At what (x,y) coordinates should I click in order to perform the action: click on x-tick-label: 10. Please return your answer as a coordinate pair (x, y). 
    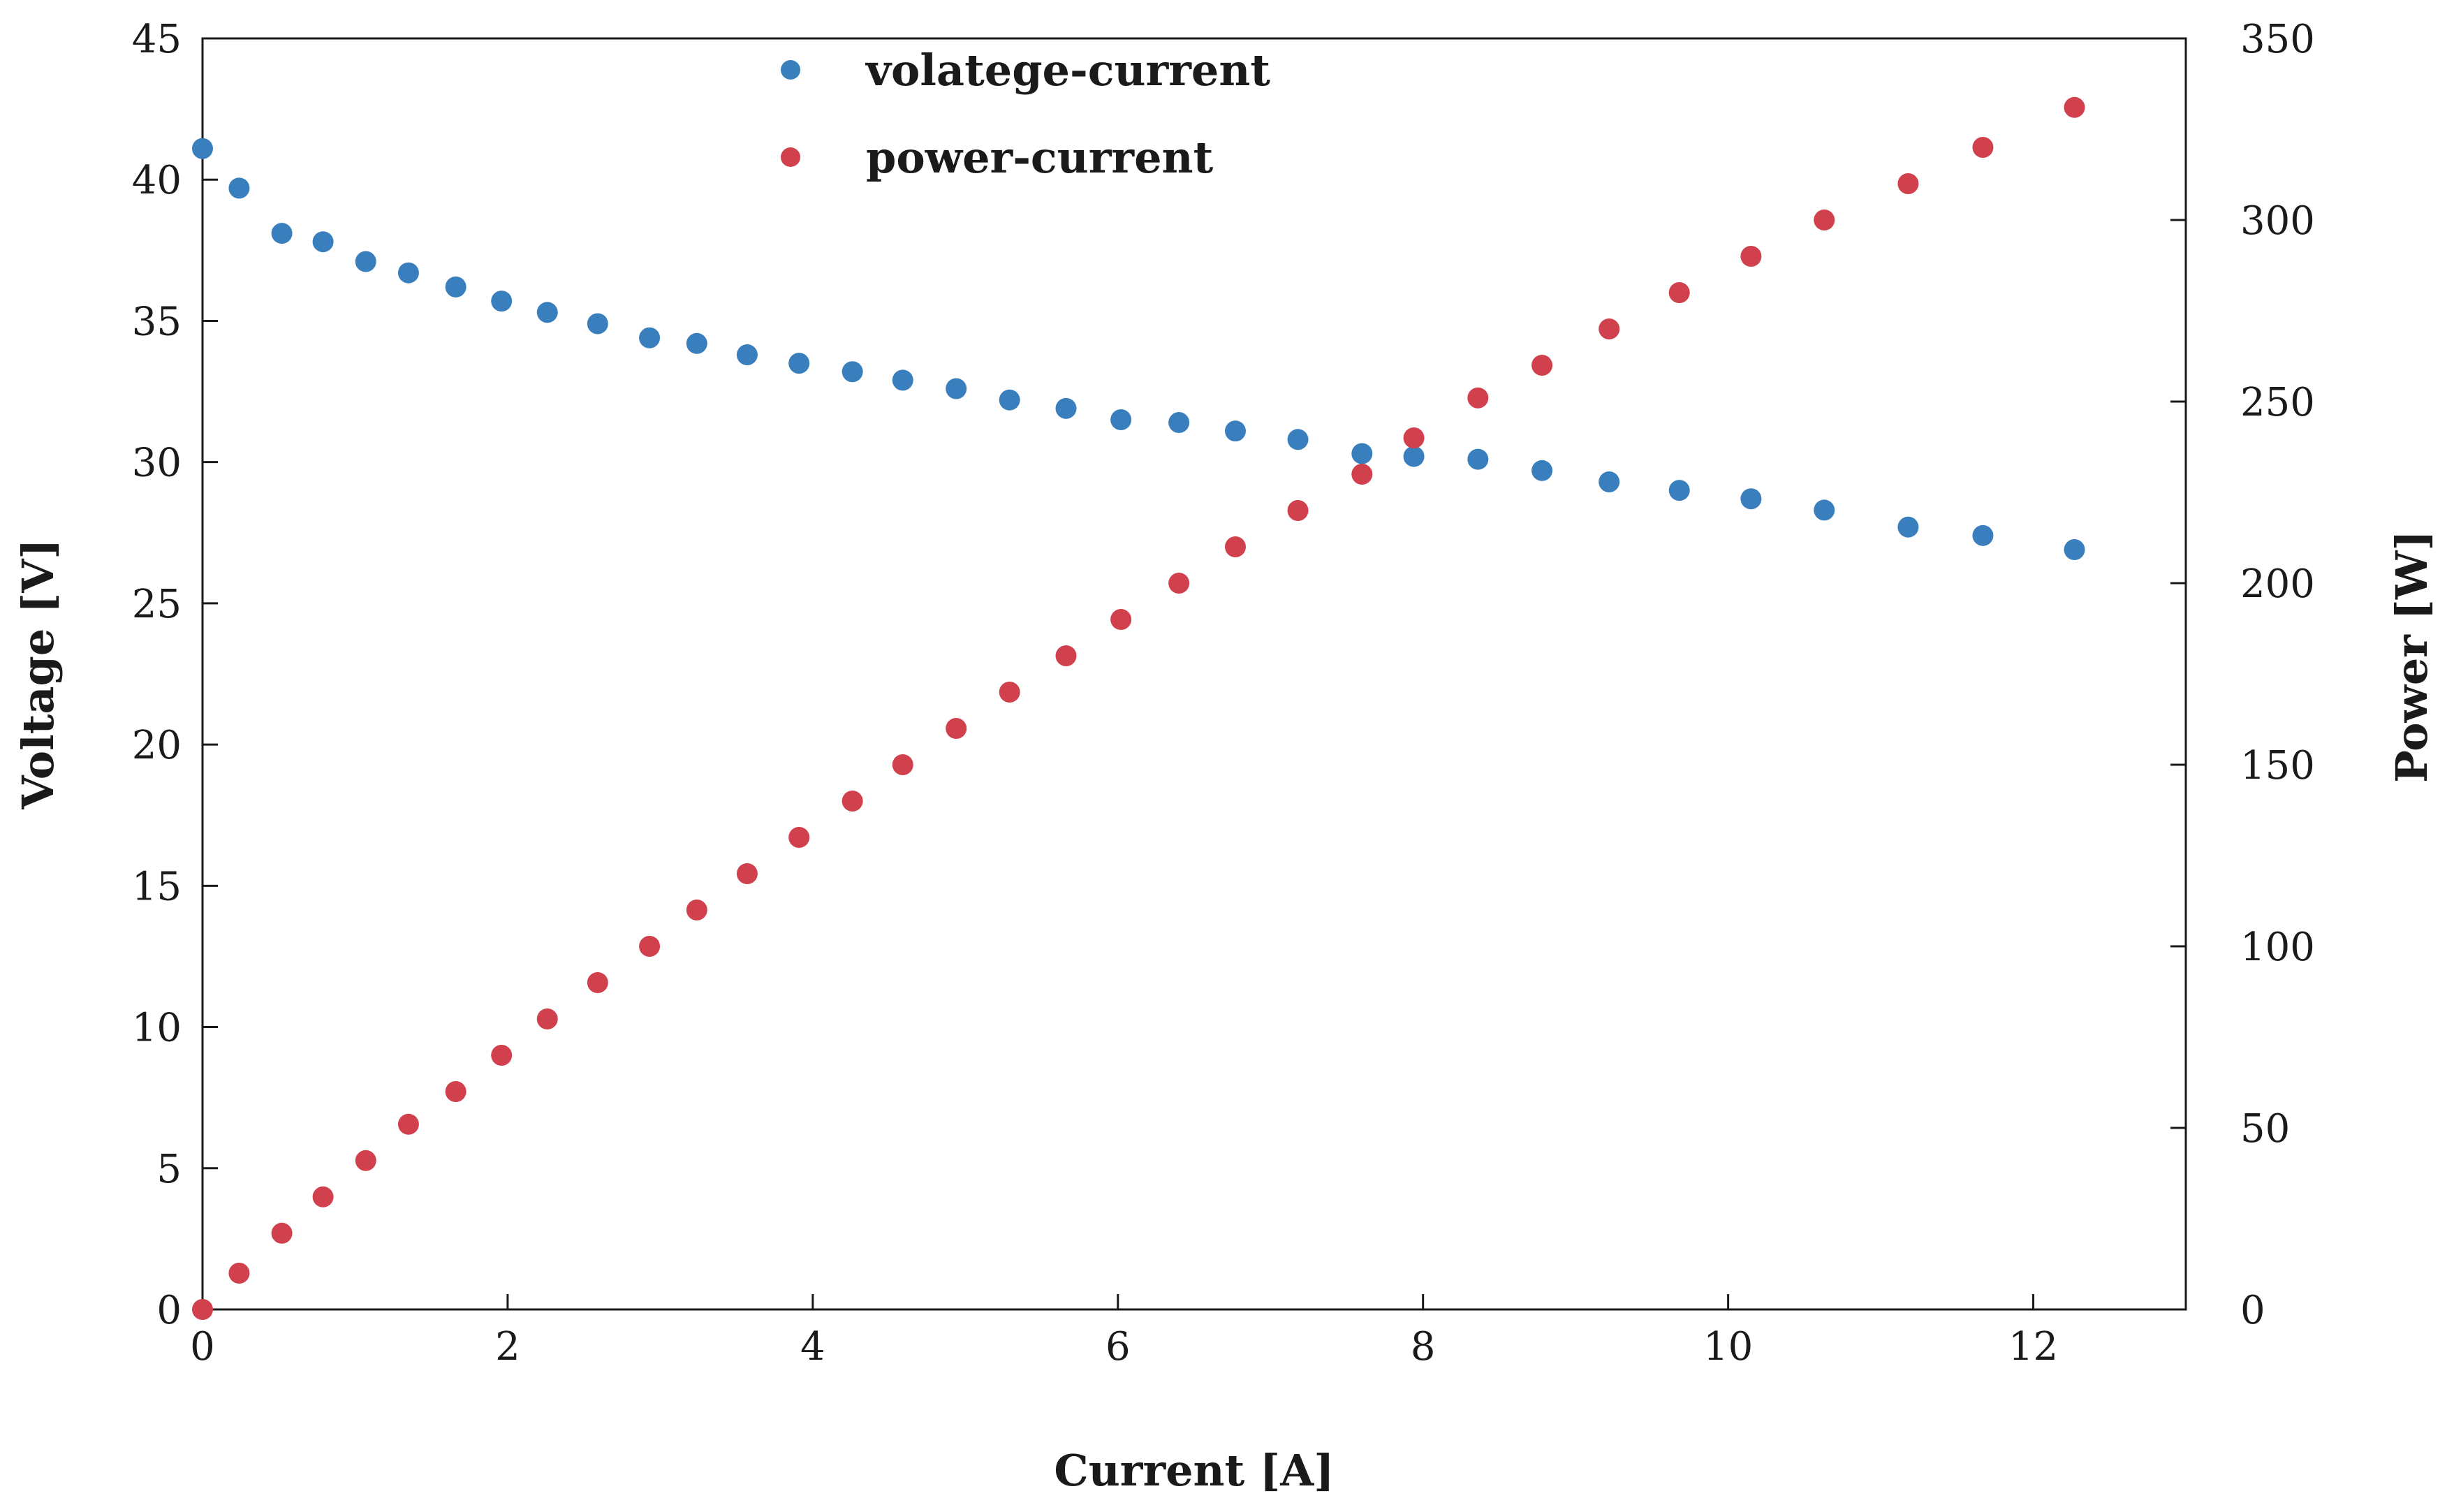
    Looking at the image, I should click on (1728, 1347).